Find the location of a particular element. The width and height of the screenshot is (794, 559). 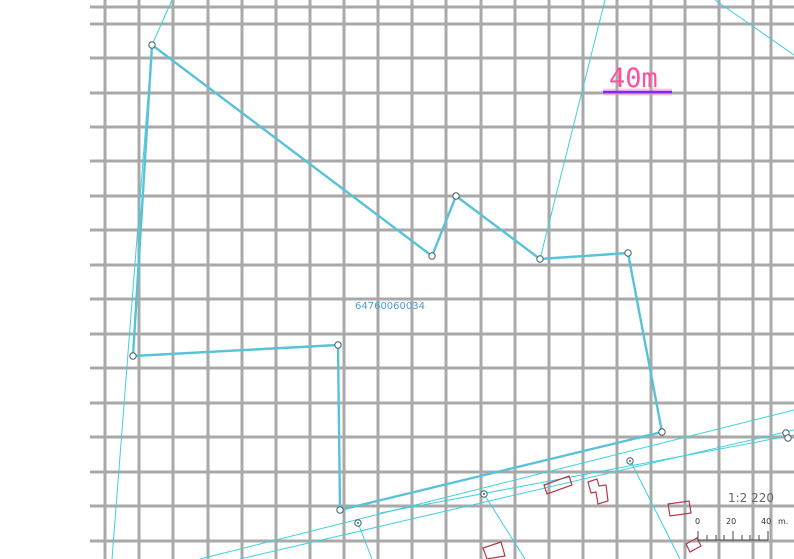

scale-bar is located at coordinates (733, 536).